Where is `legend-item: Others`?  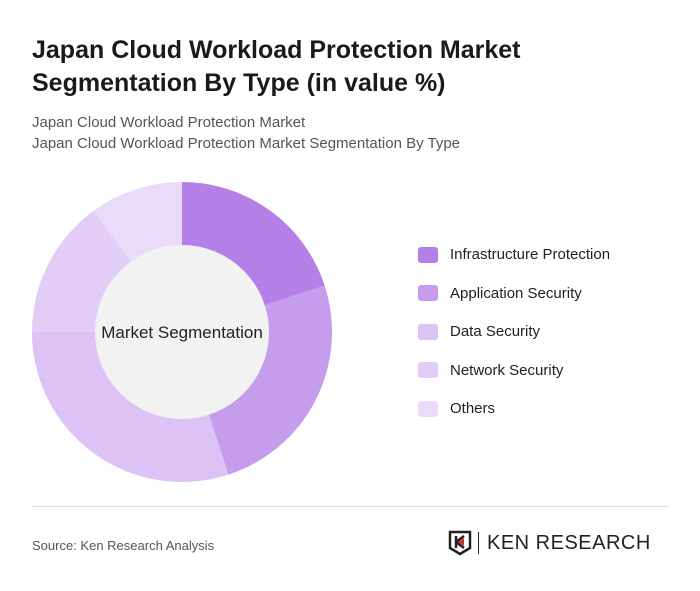 legend-item: Others is located at coordinates (514, 408).